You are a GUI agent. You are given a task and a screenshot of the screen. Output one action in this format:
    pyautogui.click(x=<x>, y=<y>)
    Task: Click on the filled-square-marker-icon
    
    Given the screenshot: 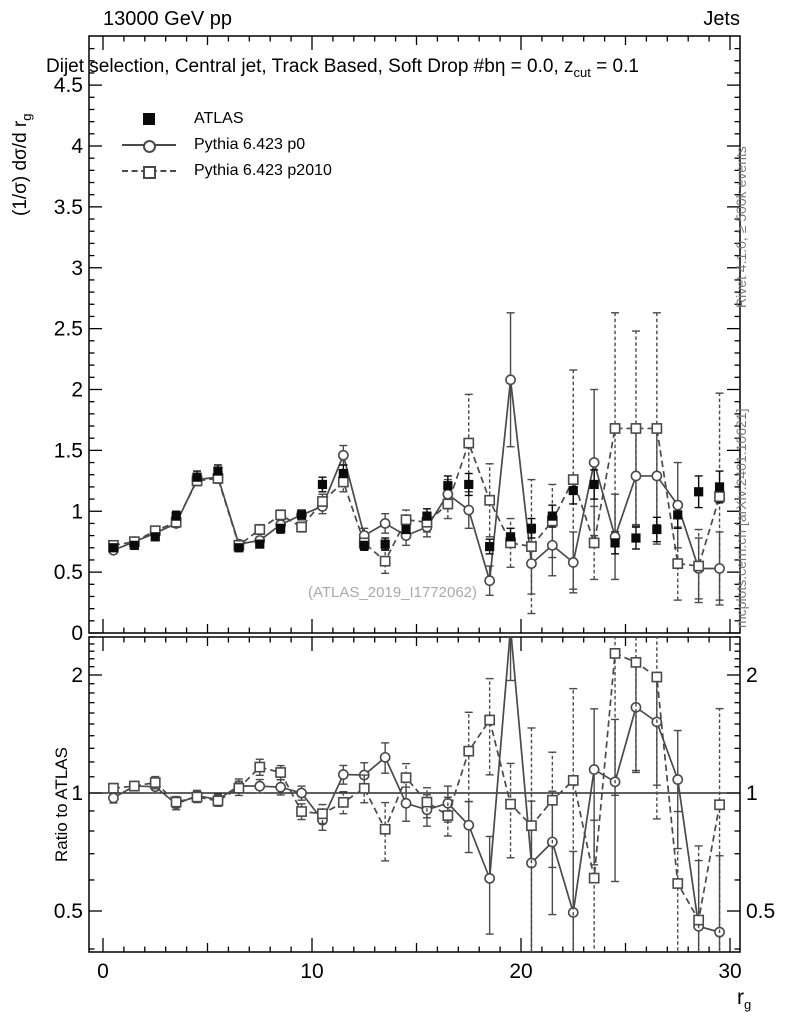 What is the action you would take?
    pyautogui.click(x=149, y=119)
    